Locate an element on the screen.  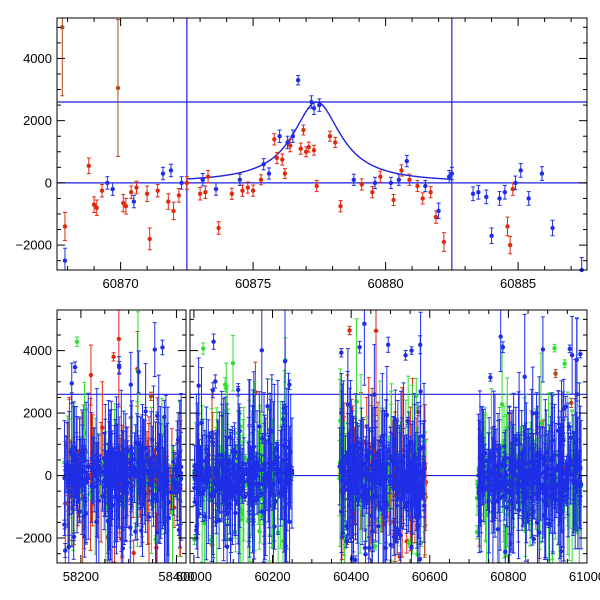
bottom-ytick-label: 2000 is located at coordinates (37, 413).